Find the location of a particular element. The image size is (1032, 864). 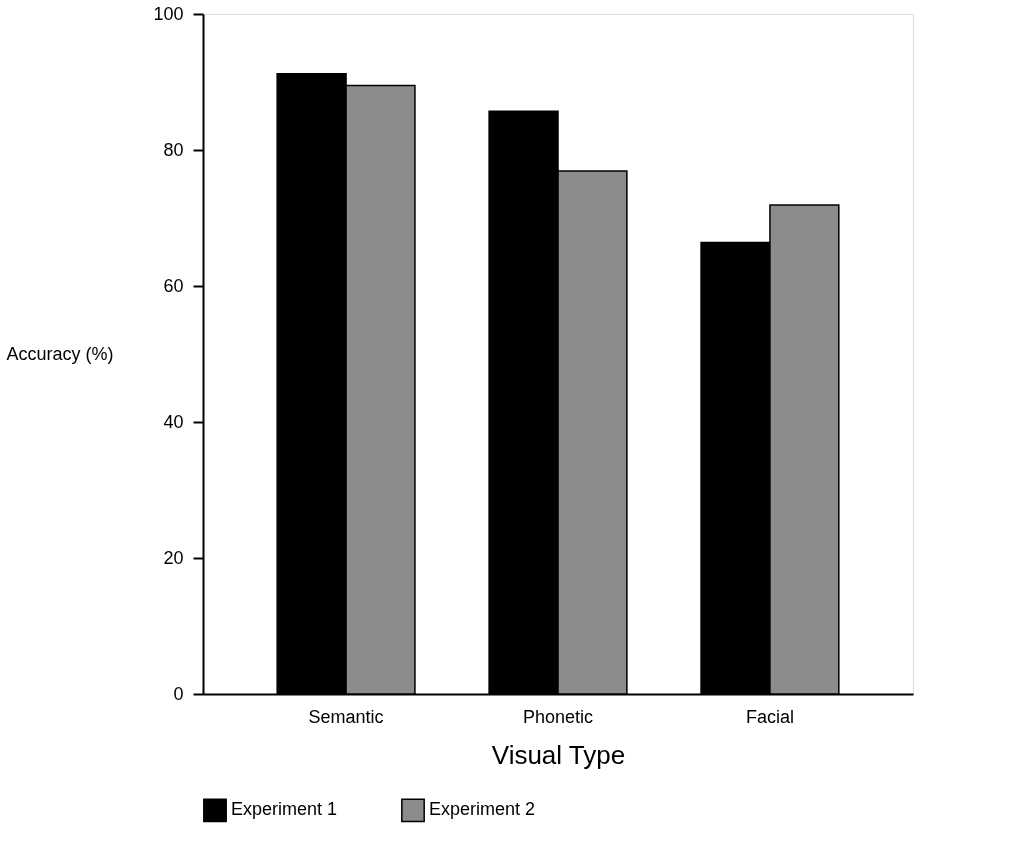

x-tick-label: Semantic is located at coordinates (346, 716).